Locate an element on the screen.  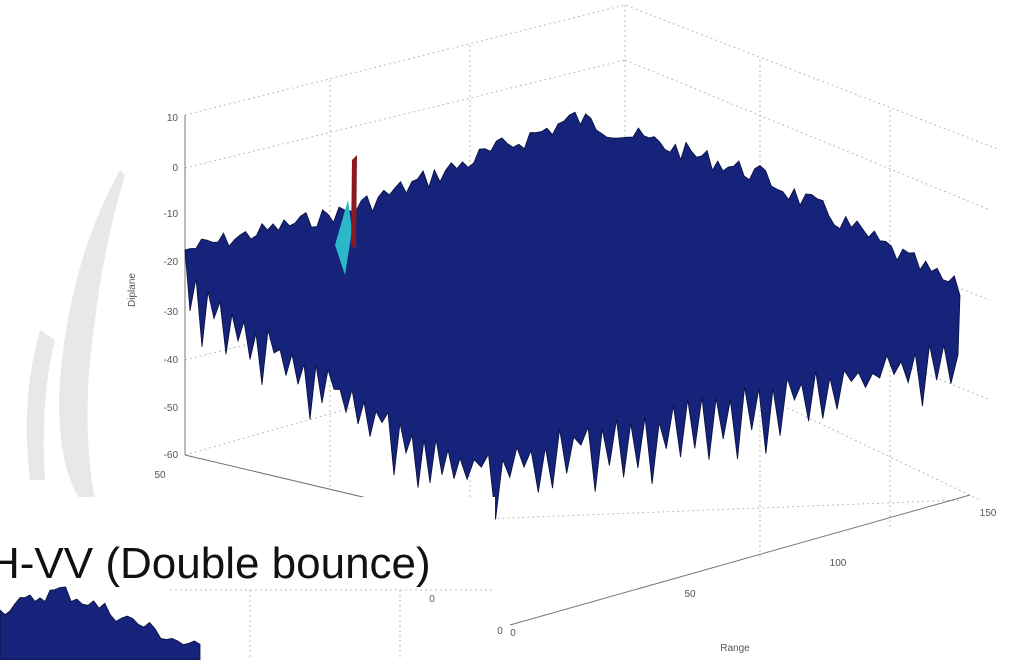
caption: H-VV (Double bounce) is located at coordinates (215, 563).